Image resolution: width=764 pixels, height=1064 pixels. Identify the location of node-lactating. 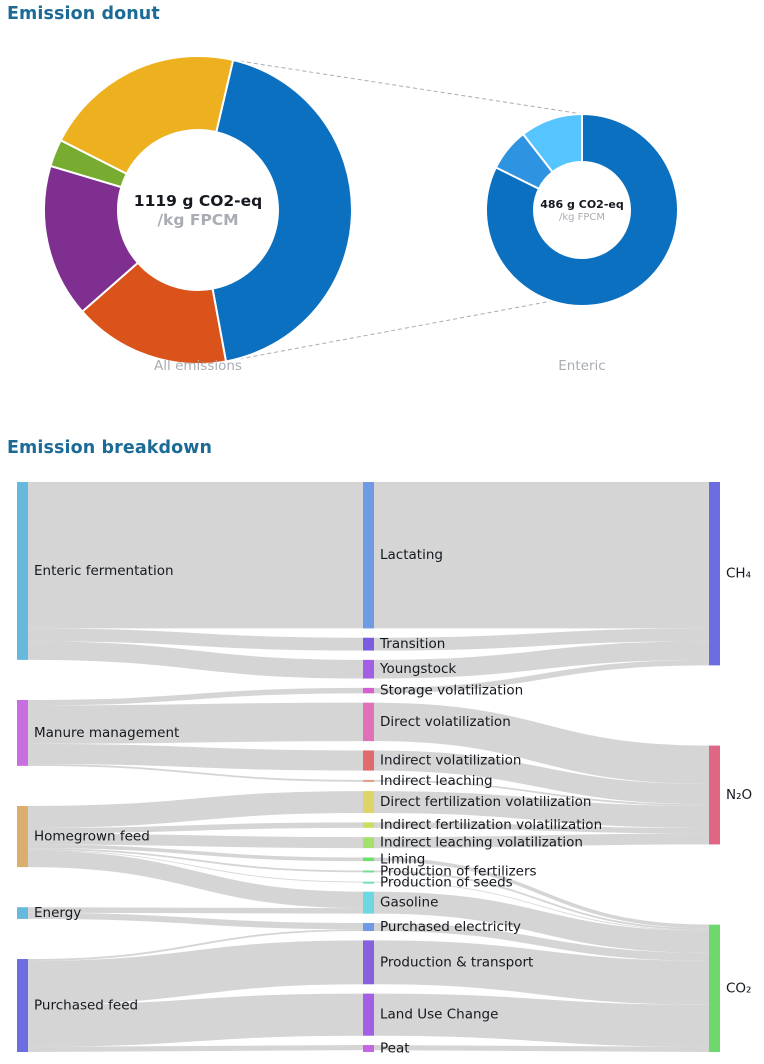
(368, 555).